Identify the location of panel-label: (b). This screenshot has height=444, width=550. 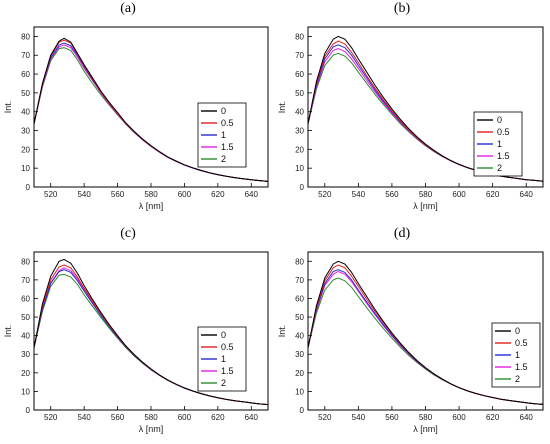
(402, 8).